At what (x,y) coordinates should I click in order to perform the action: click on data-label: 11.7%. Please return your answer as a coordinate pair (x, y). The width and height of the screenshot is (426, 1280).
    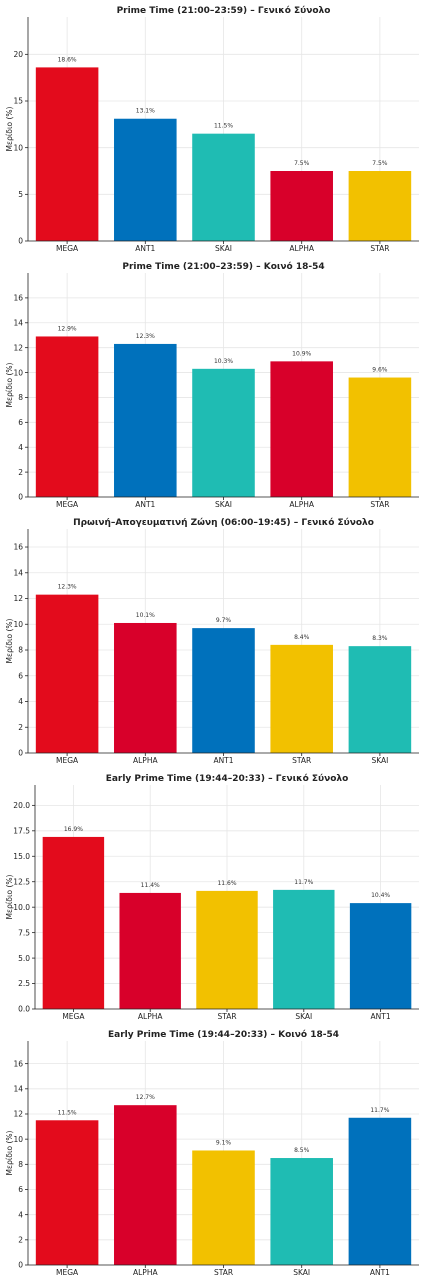
    Looking at the image, I should click on (303, 882).